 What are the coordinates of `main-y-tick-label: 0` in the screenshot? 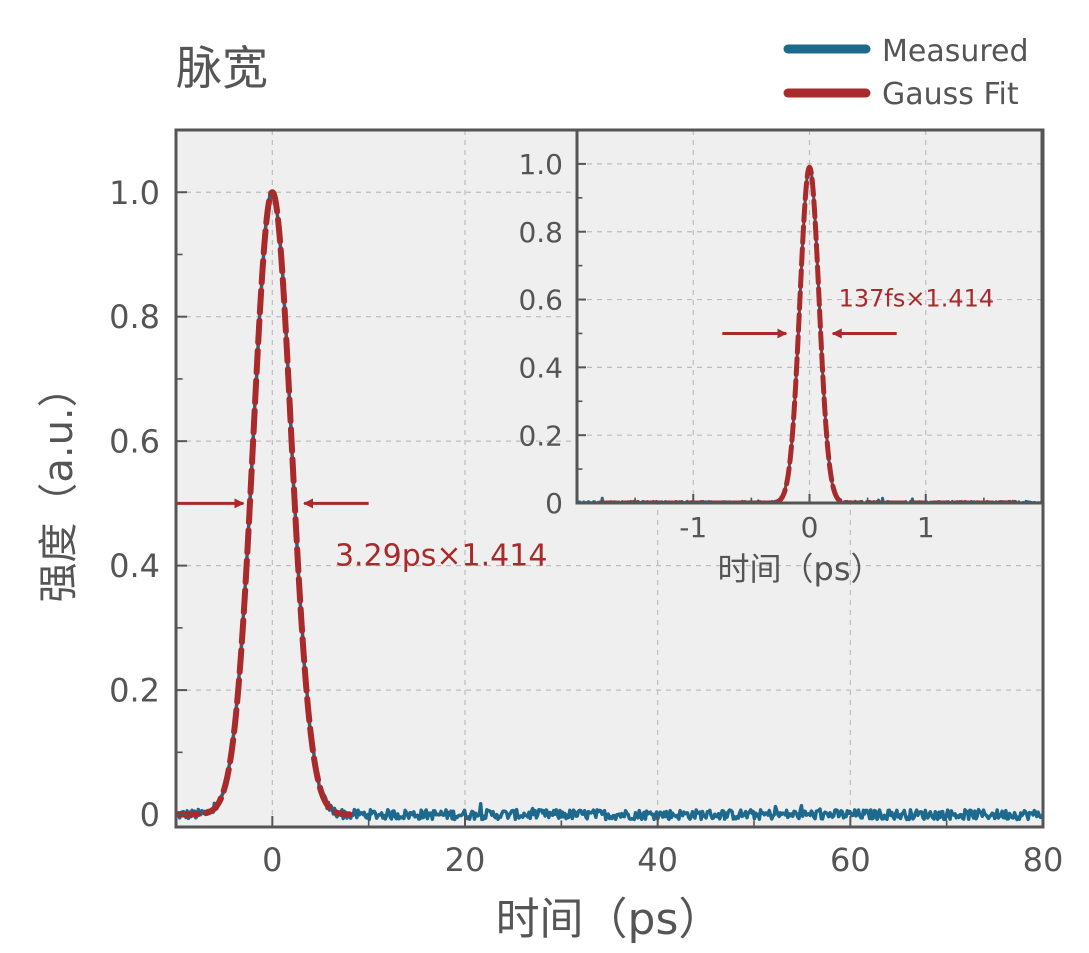 It's located at (150, 815).